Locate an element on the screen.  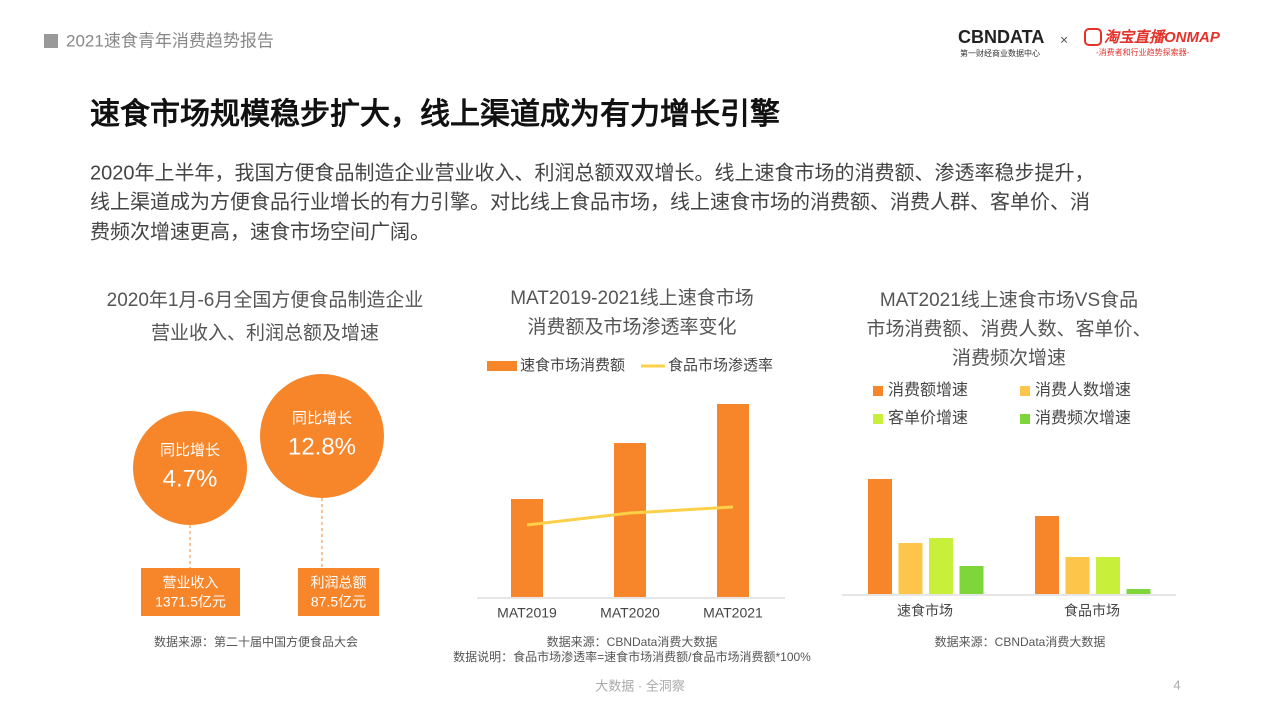
amount-category: 利润总额 is located at coordinates (339, 583).